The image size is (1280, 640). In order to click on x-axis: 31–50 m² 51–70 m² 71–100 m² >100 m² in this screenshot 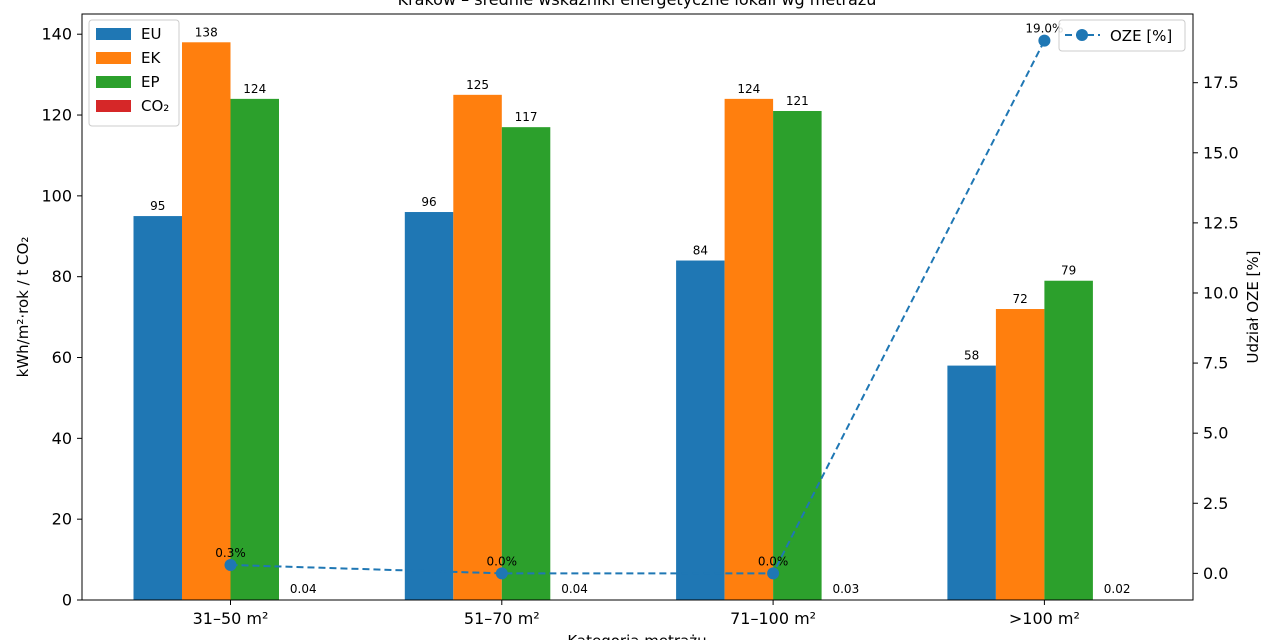, I will do `click(636, 614)`.